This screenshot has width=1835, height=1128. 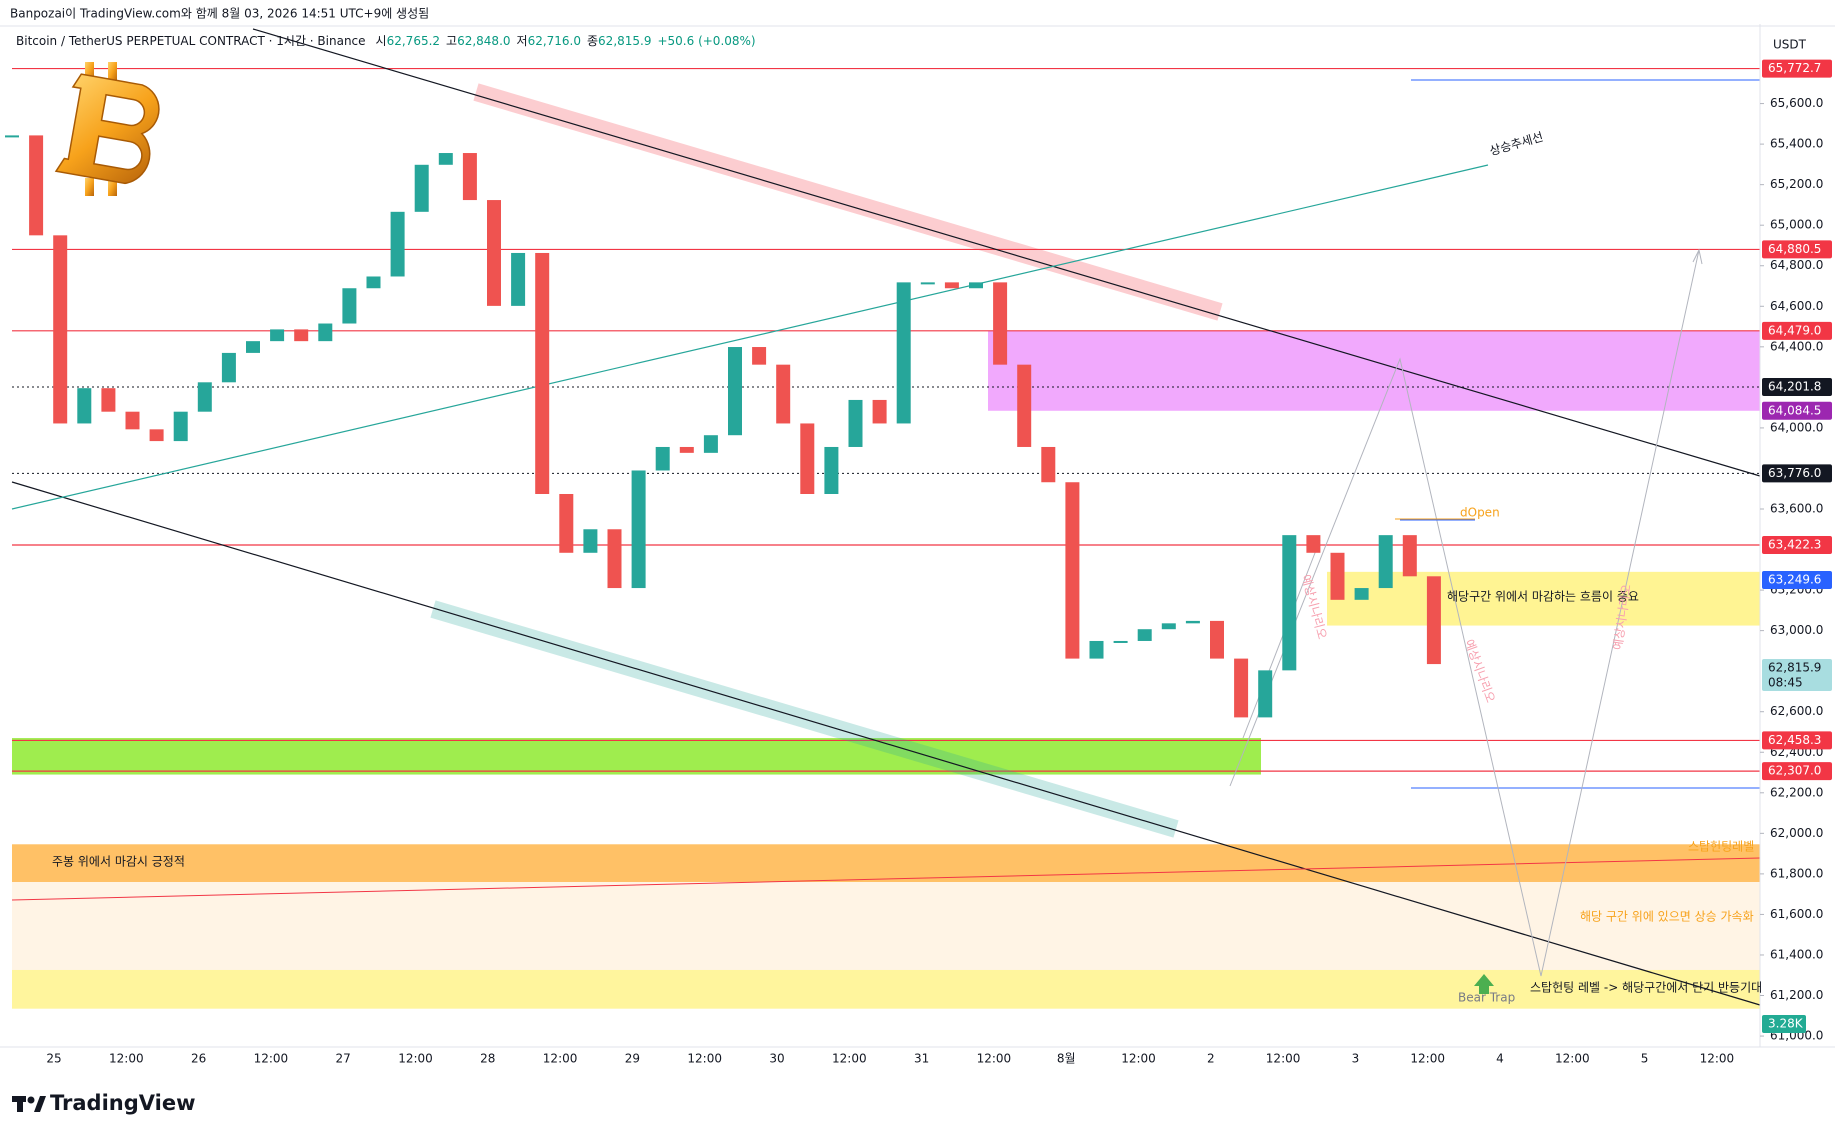 What do you see at coordinates (624, 41) in the screenshot?
I see `ohlc-value: 62,815.9` at bounding box center [624, 41].